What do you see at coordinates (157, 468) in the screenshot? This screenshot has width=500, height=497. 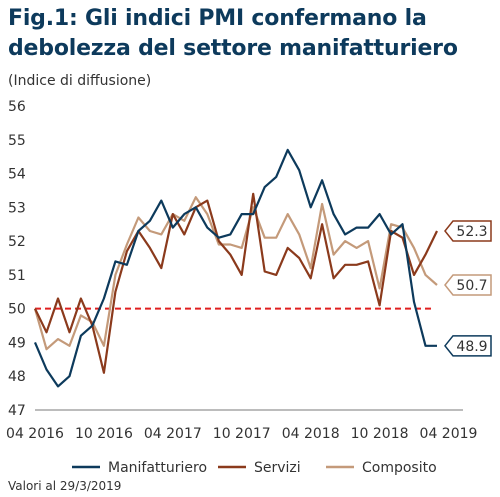 I see `legend-label-manifatturiero: Manifatturiero` at bounding box center [157, 468].